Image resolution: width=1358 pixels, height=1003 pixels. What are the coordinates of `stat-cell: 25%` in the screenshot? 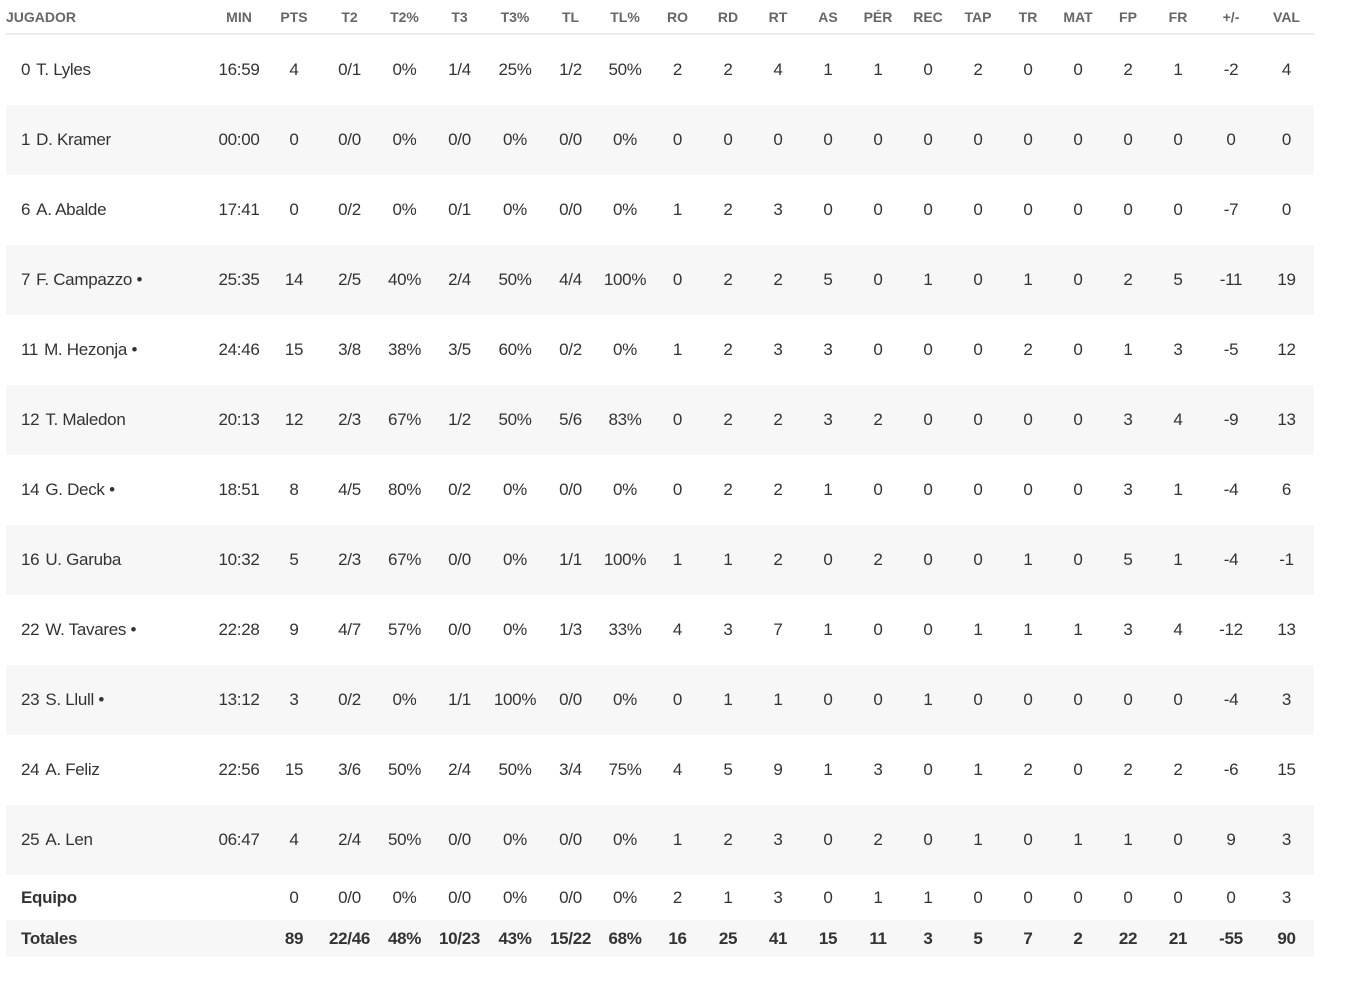 It's located at (515, 69).